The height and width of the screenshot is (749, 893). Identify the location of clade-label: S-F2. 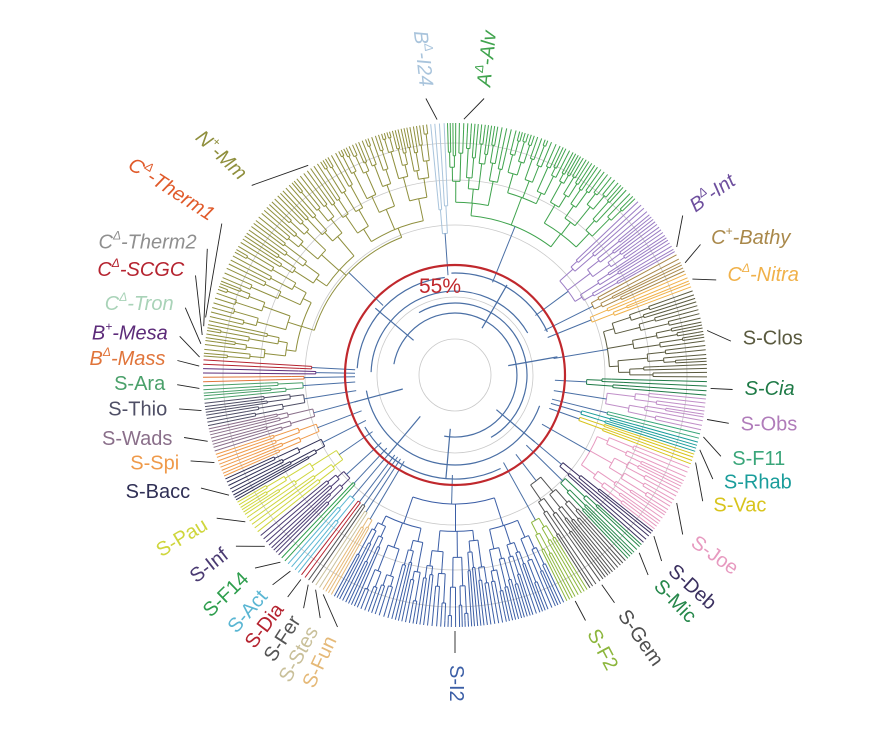
(602, 650).